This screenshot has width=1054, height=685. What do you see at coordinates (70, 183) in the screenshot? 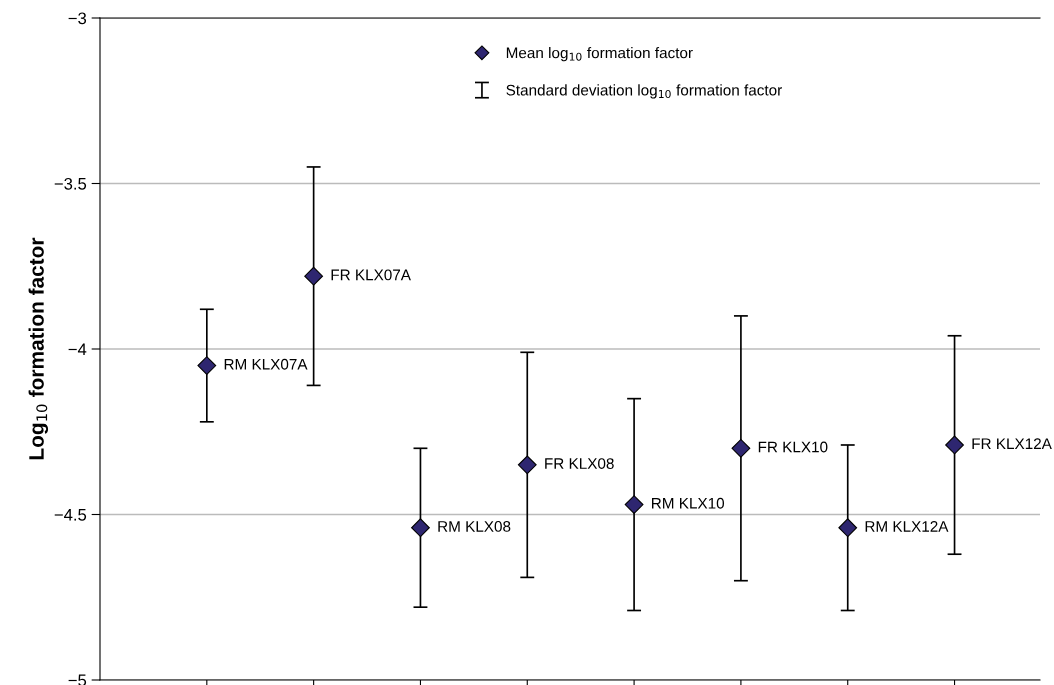
I see `y-tick-label: −3.5` at bounding box center [70, 183].